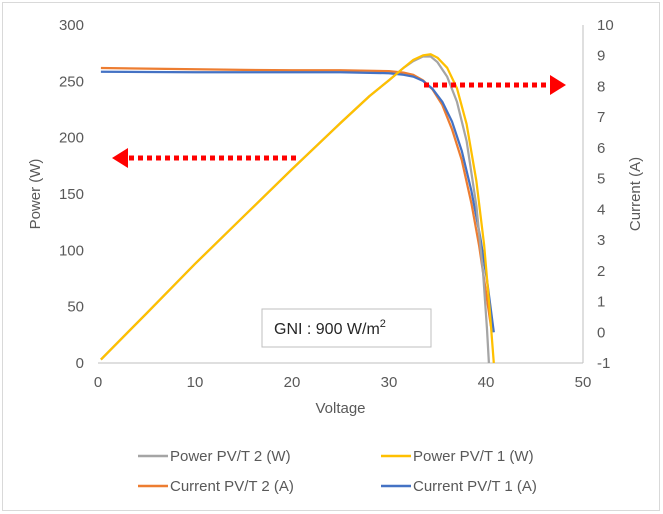  I want to click on legend-label: Current PV/T 2 (A), so click(232, 486).